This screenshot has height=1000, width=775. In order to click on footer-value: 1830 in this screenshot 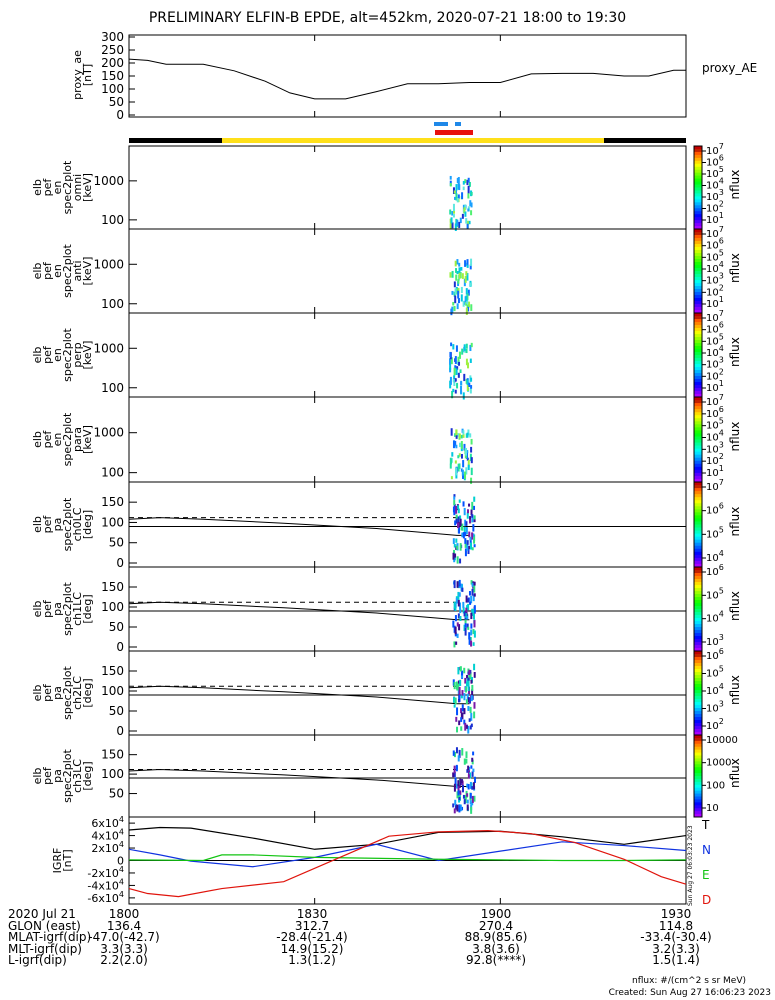, I will do `click(312, 914)`.